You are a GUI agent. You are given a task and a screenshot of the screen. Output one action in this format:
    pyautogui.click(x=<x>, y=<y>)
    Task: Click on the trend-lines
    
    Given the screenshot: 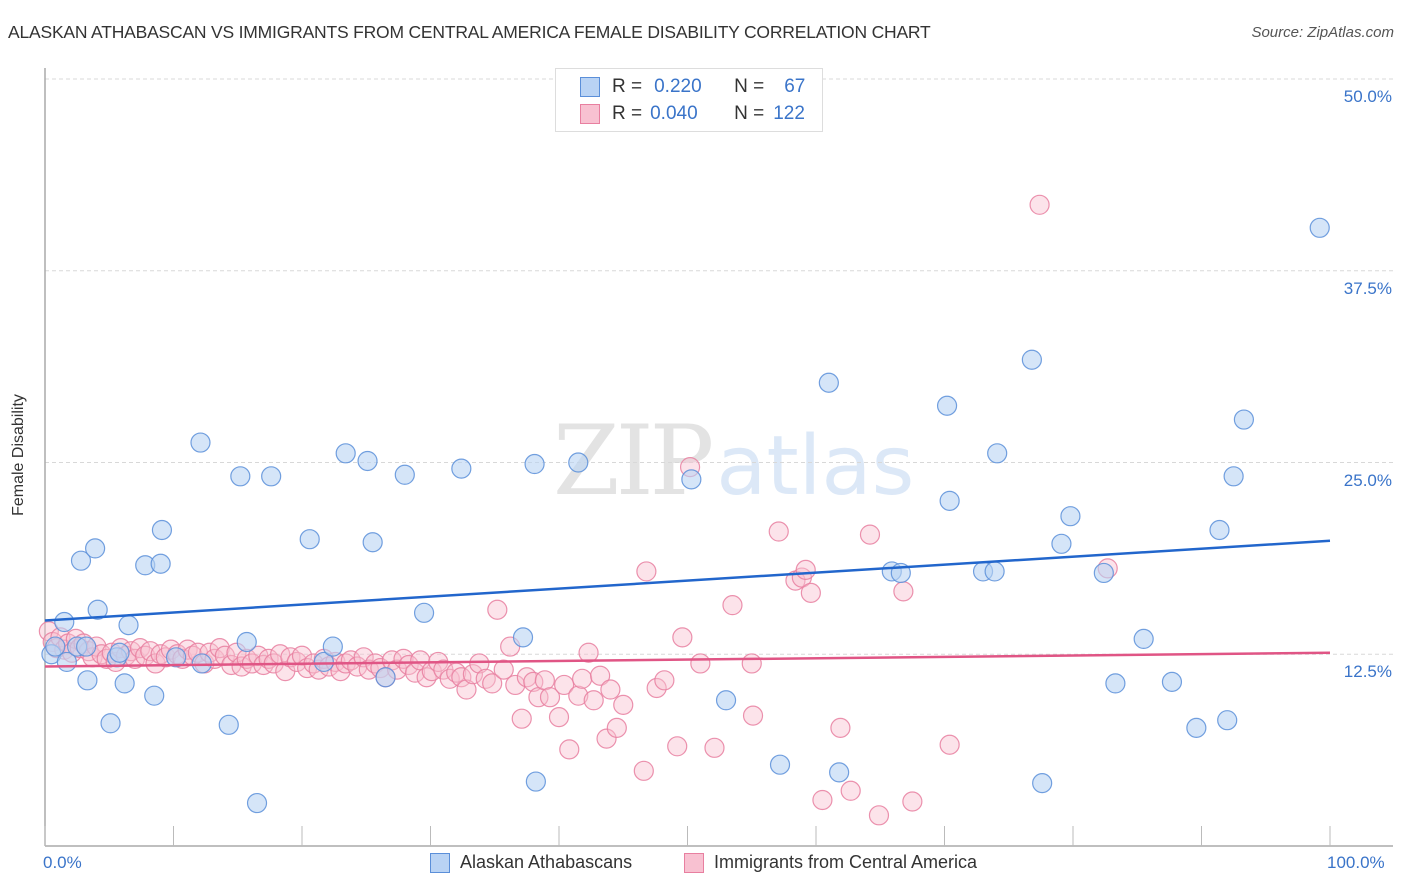 What is the action you would take?
    pyautogui.click(x=687, y=603)
    